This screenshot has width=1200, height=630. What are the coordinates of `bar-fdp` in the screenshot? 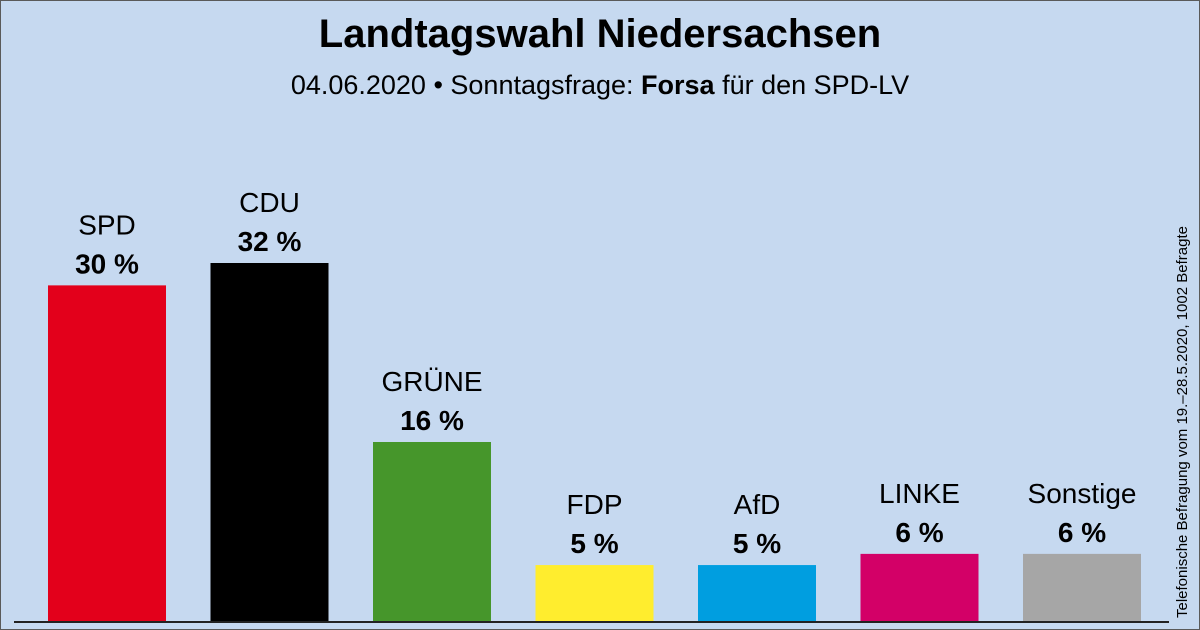 It's located at (594, 593).